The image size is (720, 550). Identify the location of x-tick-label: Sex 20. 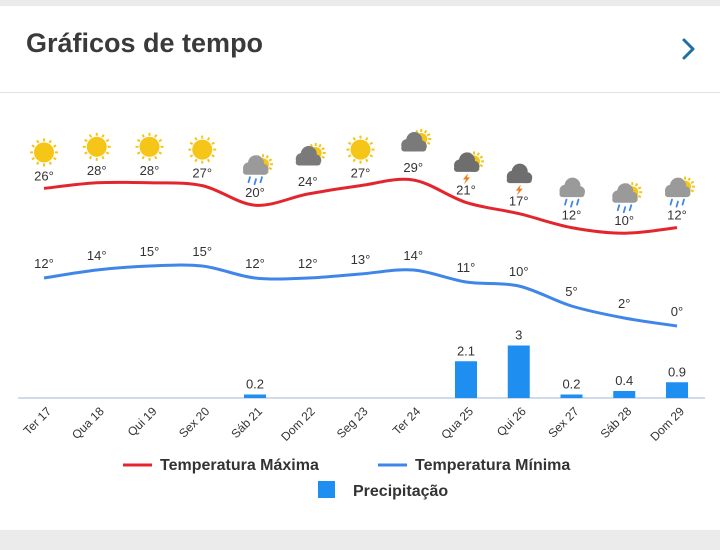
(194, 422).